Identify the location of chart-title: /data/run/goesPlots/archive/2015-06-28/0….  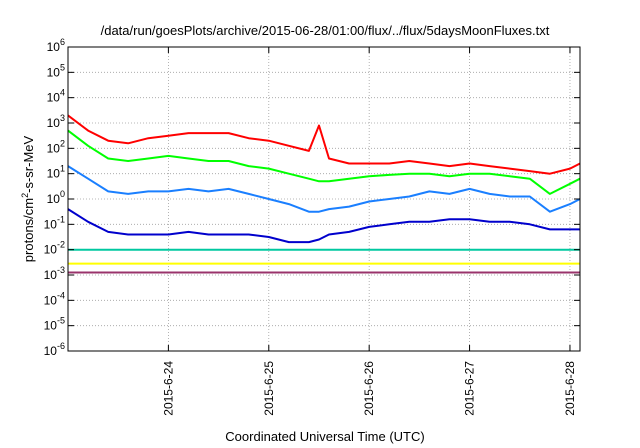
(325, 30).